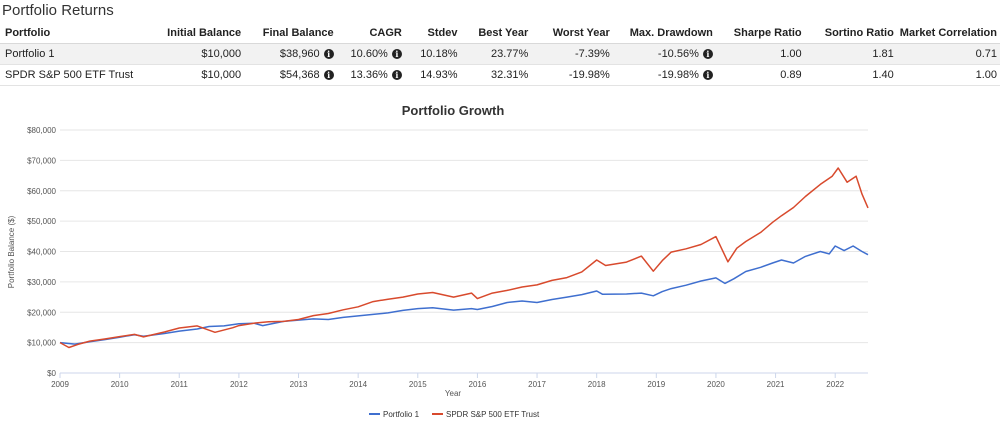 The width and height of the screenshot is (1000, 423). I want to click on chart-legend: Portfolio 1 SPDR S&P 500 ETF Trust, so click(454, 414).